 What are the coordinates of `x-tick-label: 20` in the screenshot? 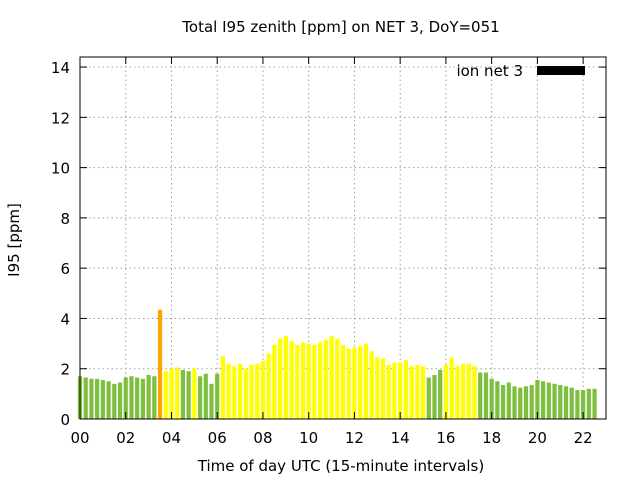 It's located at (537, 438).